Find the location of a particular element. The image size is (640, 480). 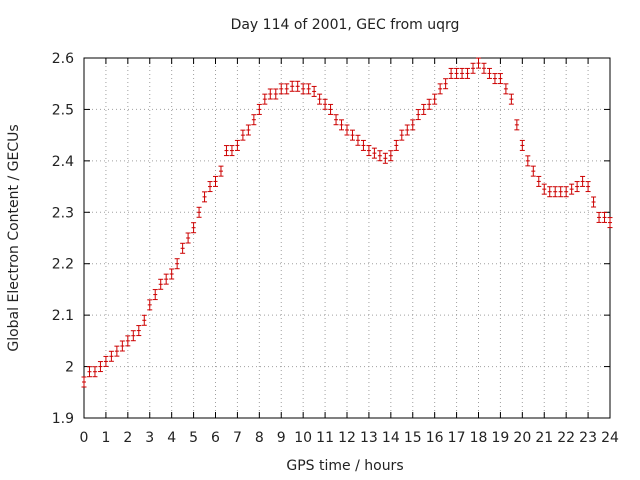

x-tick-label: 16 is located at coordinates (435, 438).